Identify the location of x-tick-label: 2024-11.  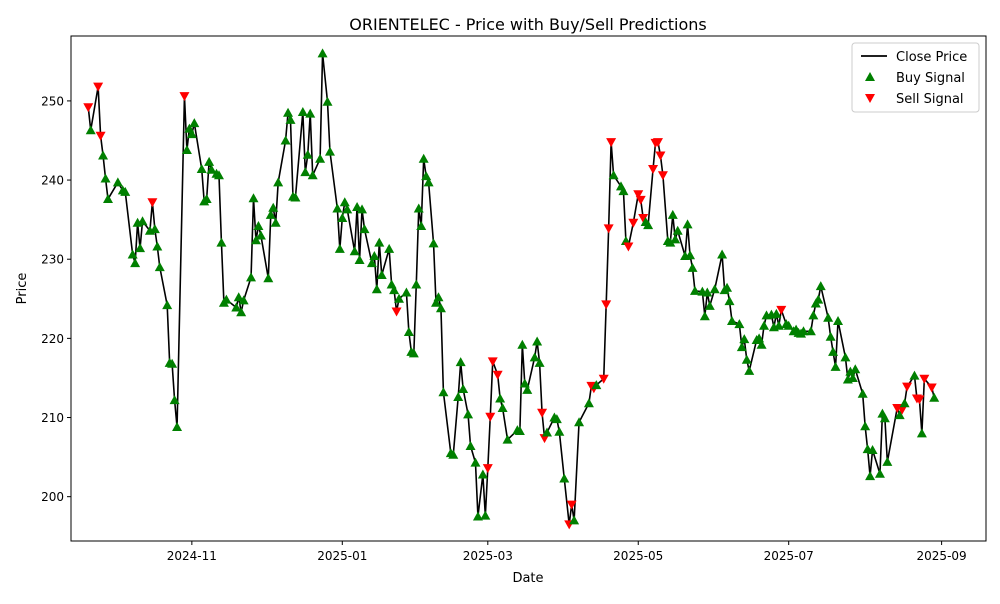
(192, 556).